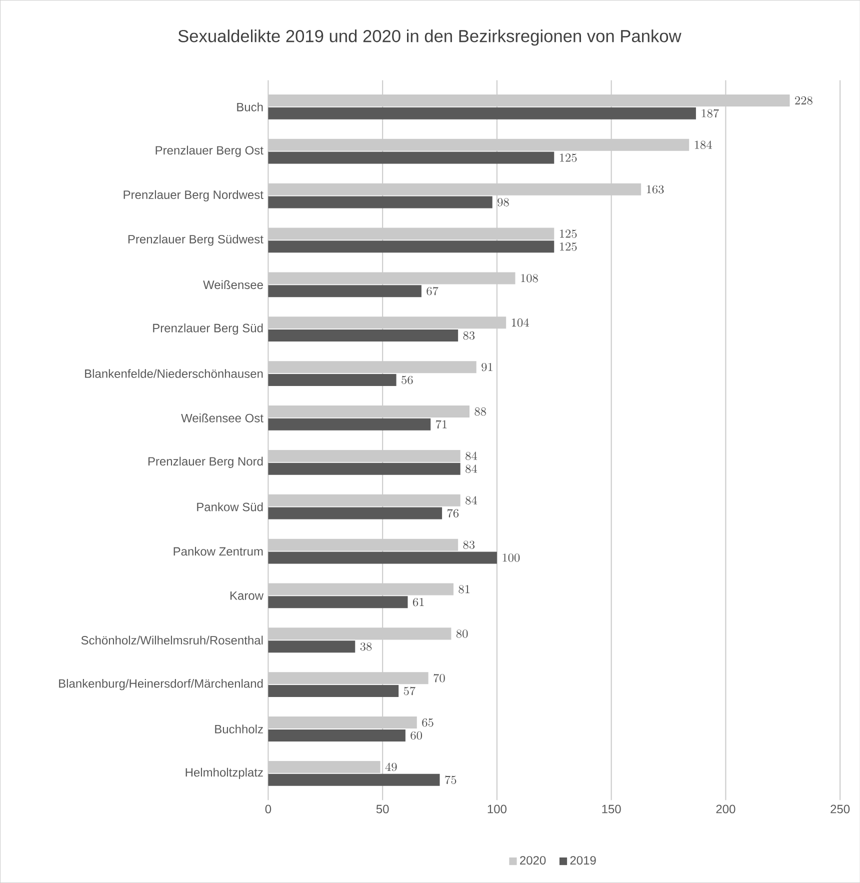 The width and height of the screenshot is (860, 883). What do you see at coordinates (172, 640) in the screenshot?
I see `y-tick-label: Schönholz/Wilhelmsruh/Rosenthal` at bounding box center [172, 640].